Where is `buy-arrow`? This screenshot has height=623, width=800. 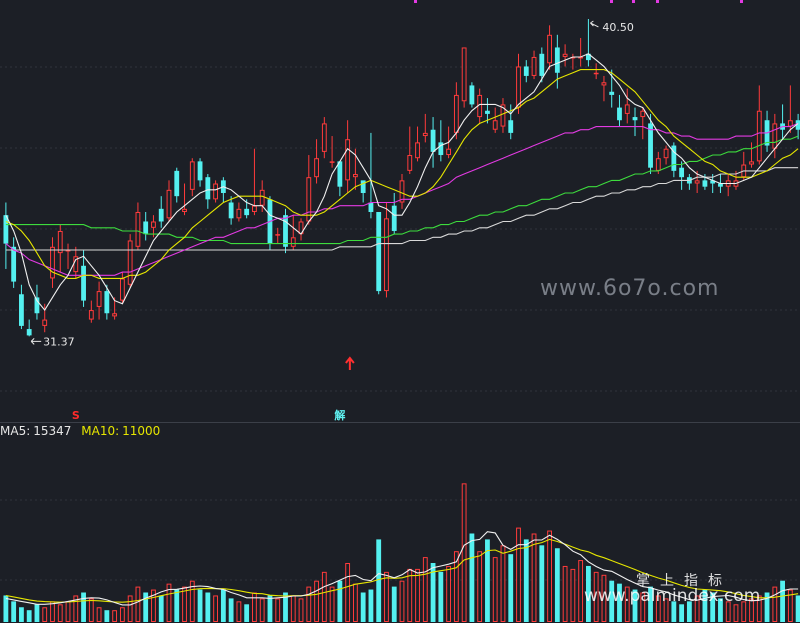
buy-arrow is located at coordinates (350, 363).